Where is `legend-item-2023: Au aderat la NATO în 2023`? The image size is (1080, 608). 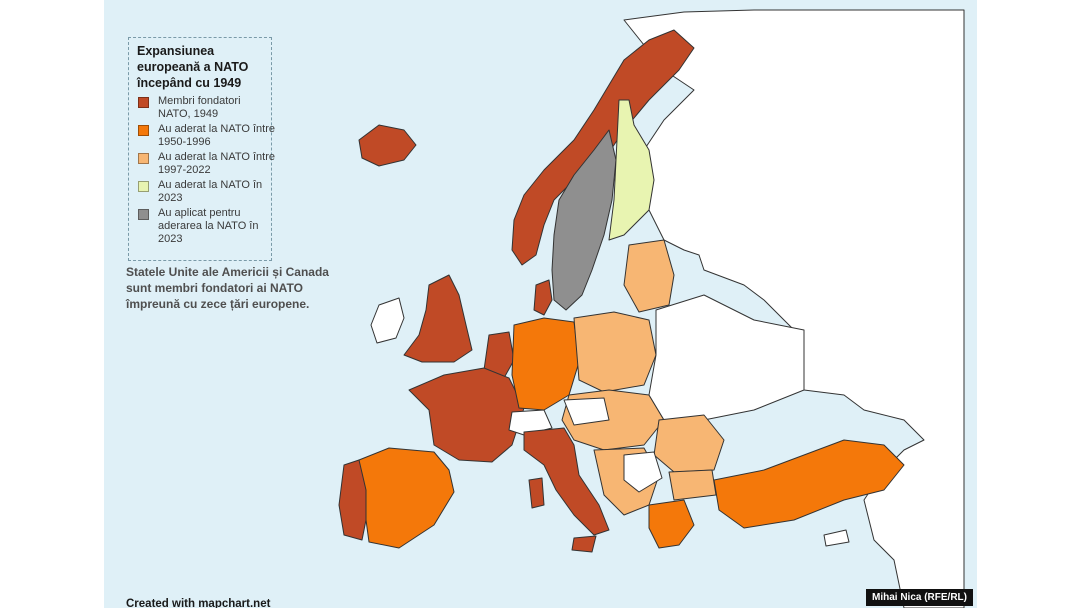
legend-item-2023: Au aderat la NATO în 2023 is located at coordinates (204, 193).